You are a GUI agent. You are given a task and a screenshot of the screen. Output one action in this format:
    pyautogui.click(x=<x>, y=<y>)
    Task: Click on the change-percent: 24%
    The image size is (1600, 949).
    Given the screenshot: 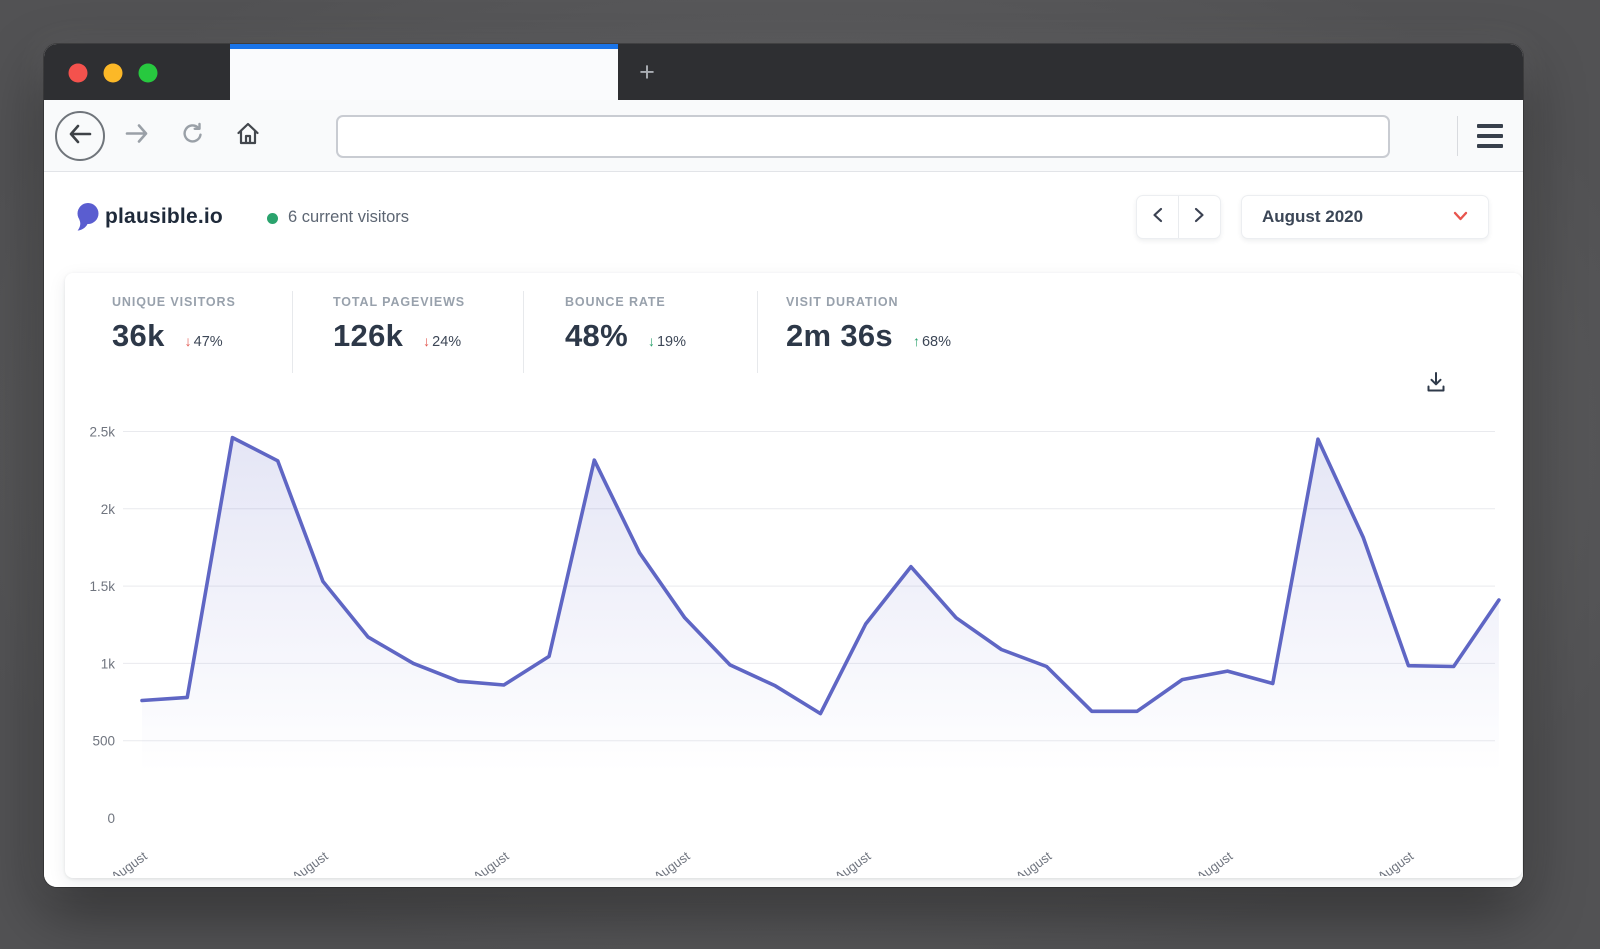 What is the action you would take?
    pyautogui.click(x=447, y=342)
    